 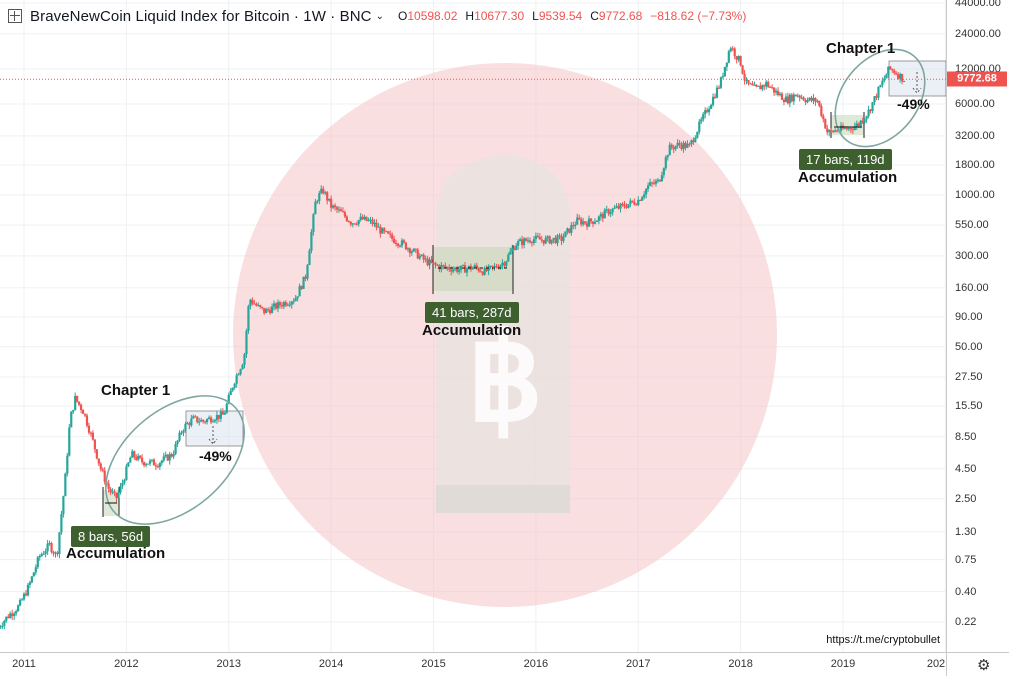 I want to click on chevron-down-icon: ⌄, so click(x=379, y=16).